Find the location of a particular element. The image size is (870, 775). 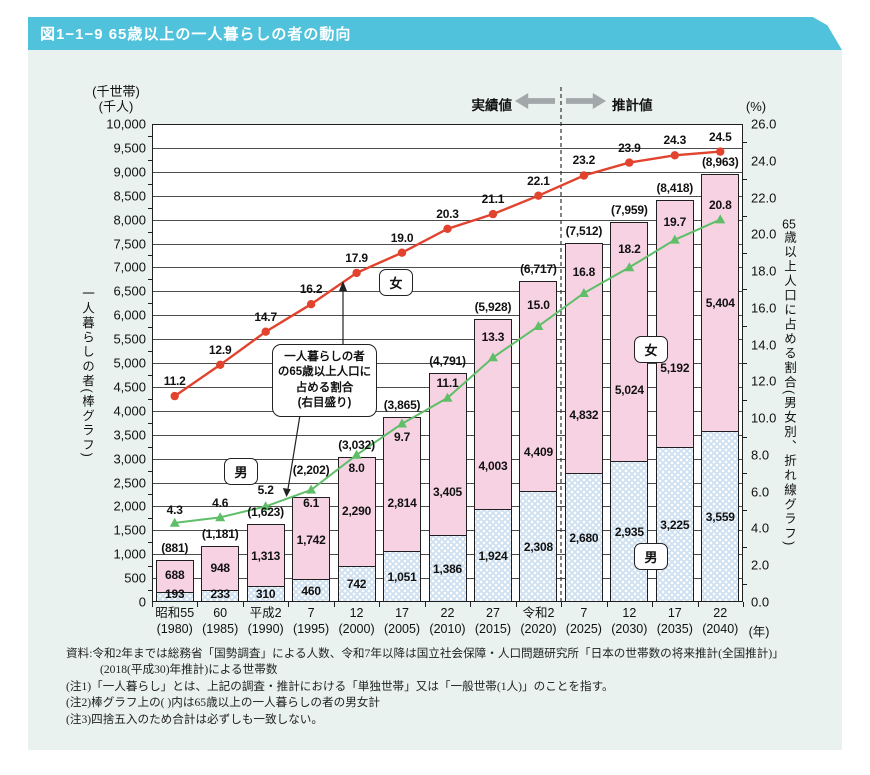

right-axis-tick-label: 6.0 is located at coordinates (760, 492).